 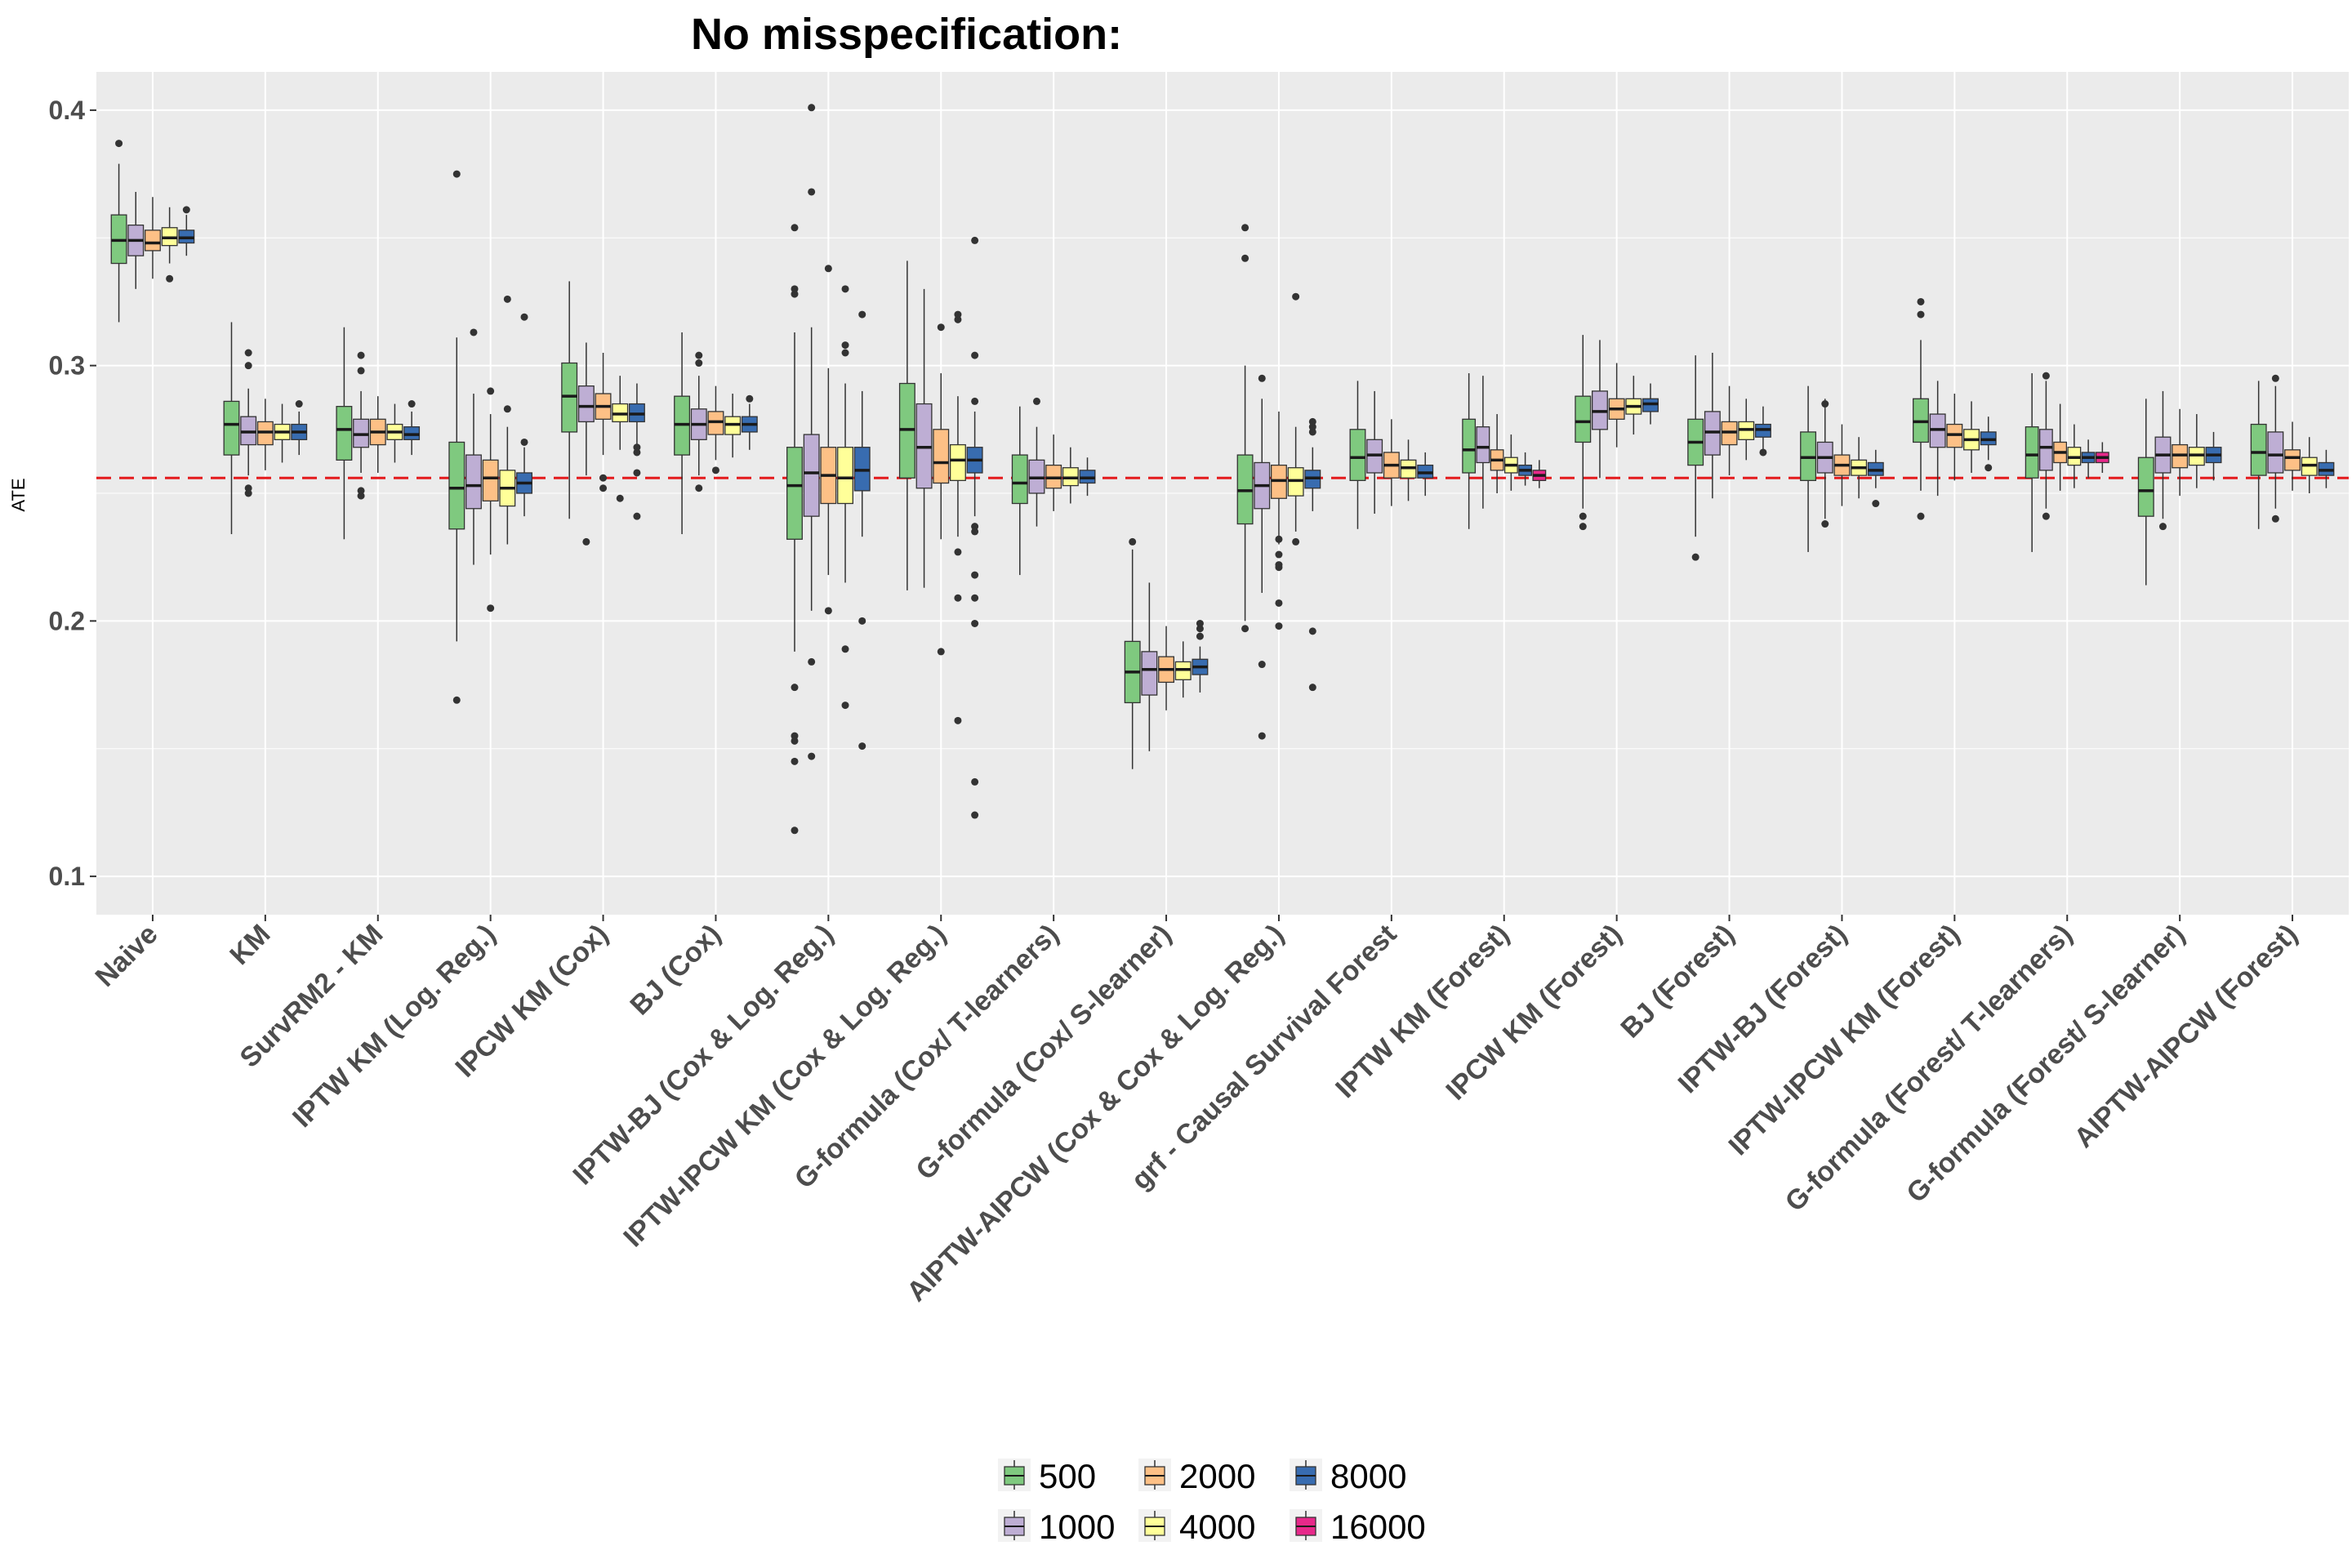 I want to click on chart-title: No misspecification:, so click(x=906, y=34).